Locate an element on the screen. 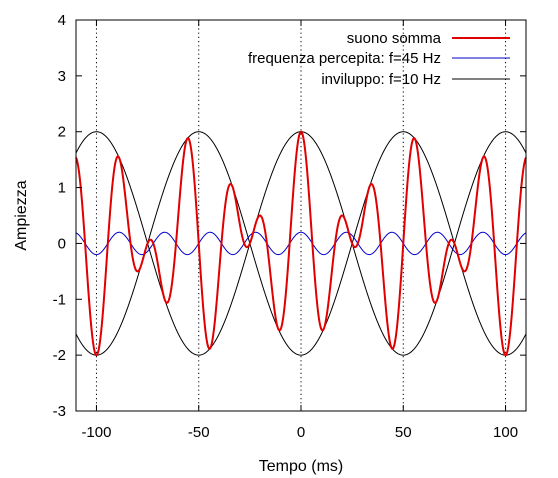 This screenshot has width=558, height=478. x-axis-label: Tempo (ms) is located at coordinates (301, 466).